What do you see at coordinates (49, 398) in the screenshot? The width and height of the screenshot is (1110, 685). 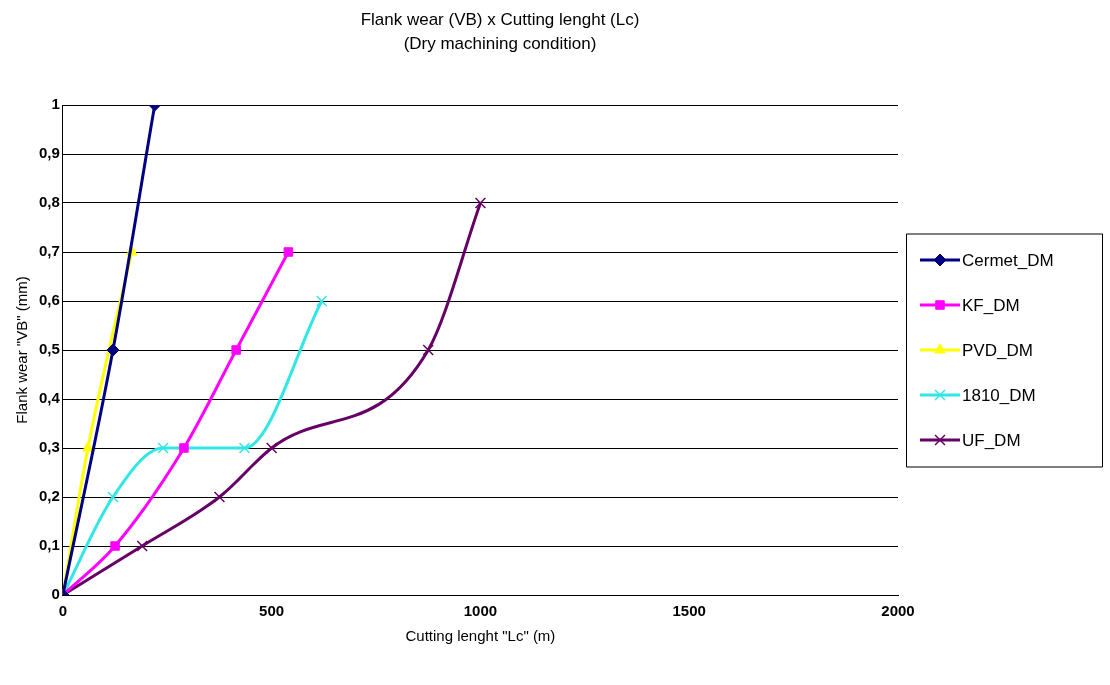 I see `y-tick-label: 0,4` at bounding box center [49, 398].